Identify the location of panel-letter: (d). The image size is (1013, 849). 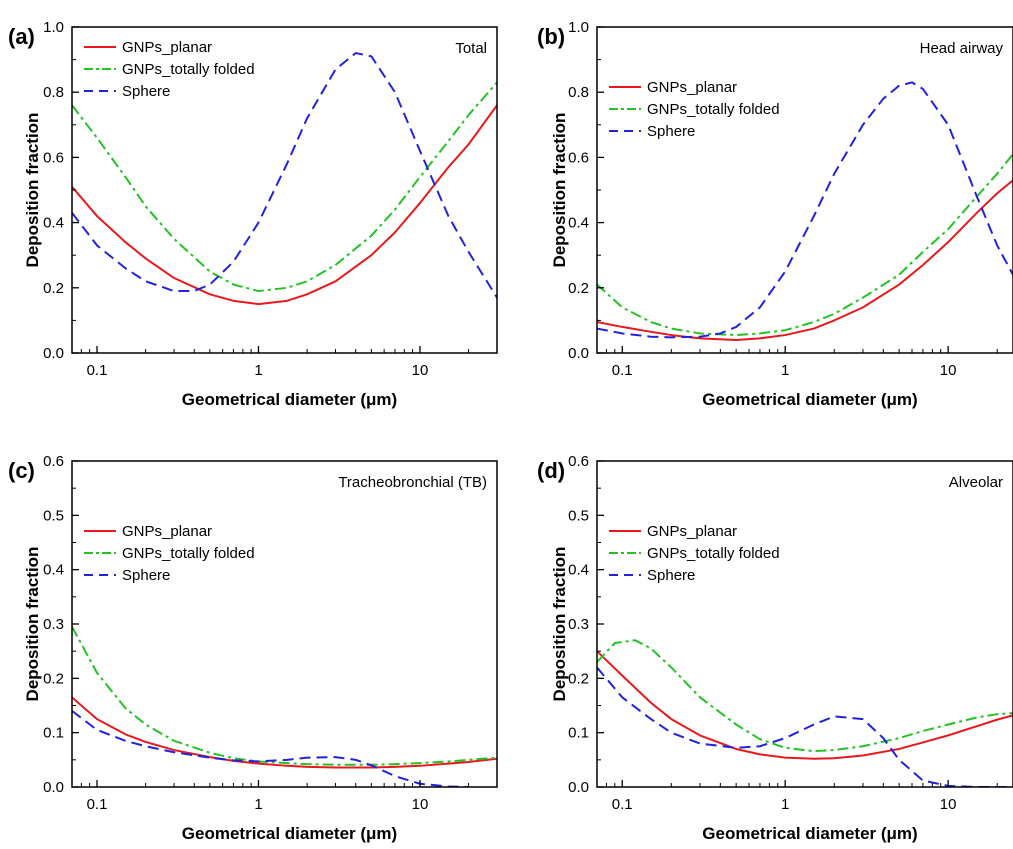
(551, 470).